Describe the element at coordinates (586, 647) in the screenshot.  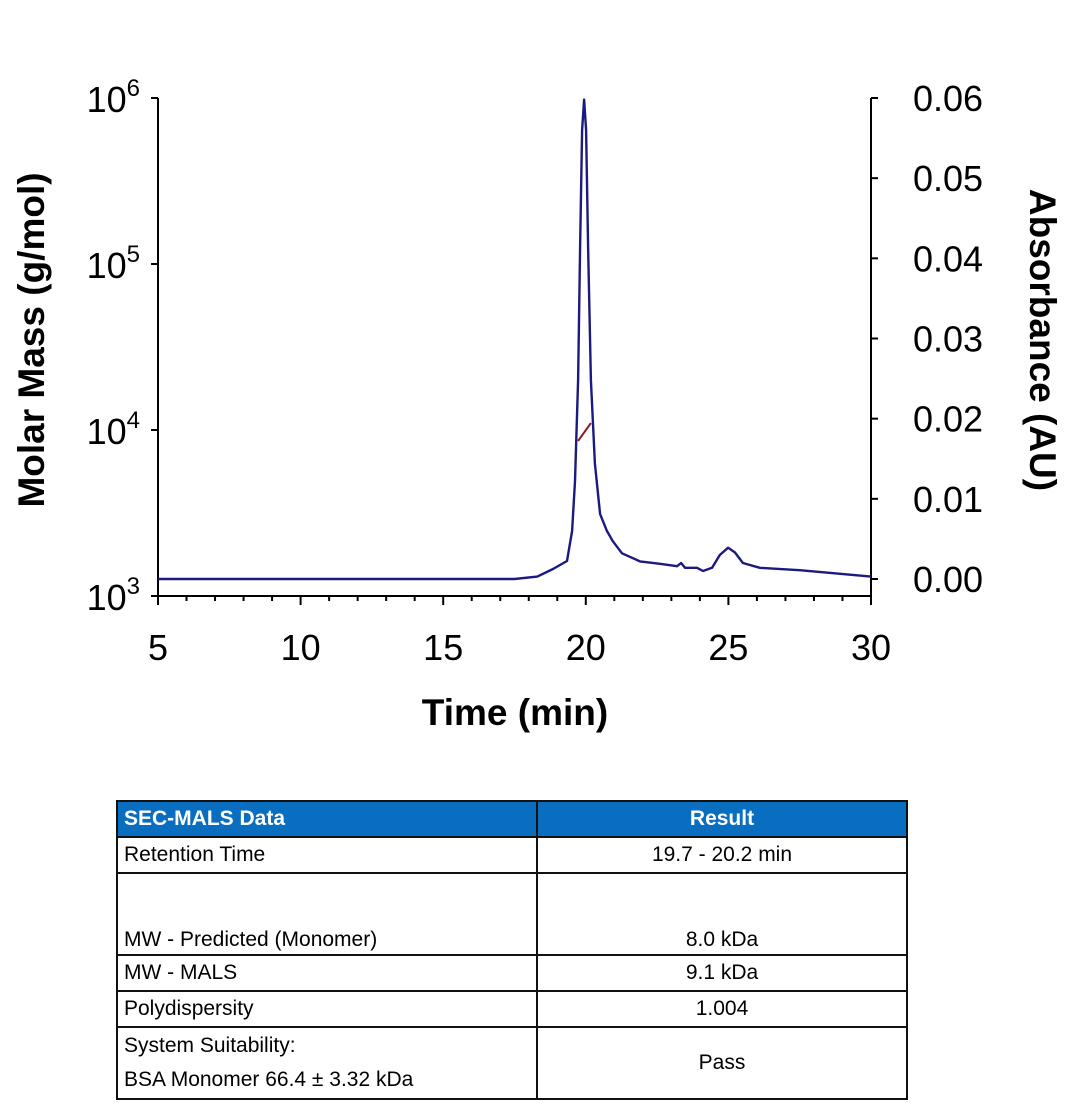
I see `x-tick-label: 20` at that location.